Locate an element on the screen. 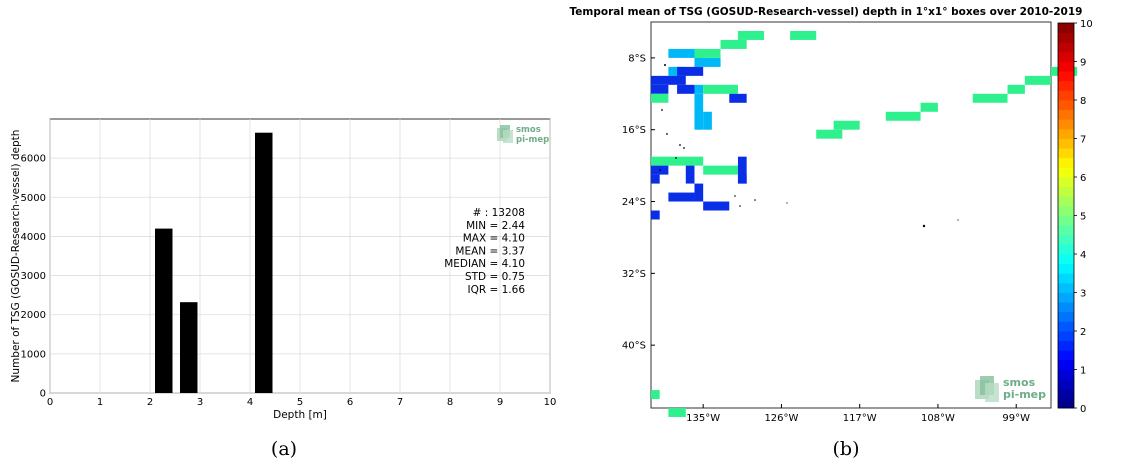  histogram-x-tick-label: 2 is located at coordinates (150, 402).